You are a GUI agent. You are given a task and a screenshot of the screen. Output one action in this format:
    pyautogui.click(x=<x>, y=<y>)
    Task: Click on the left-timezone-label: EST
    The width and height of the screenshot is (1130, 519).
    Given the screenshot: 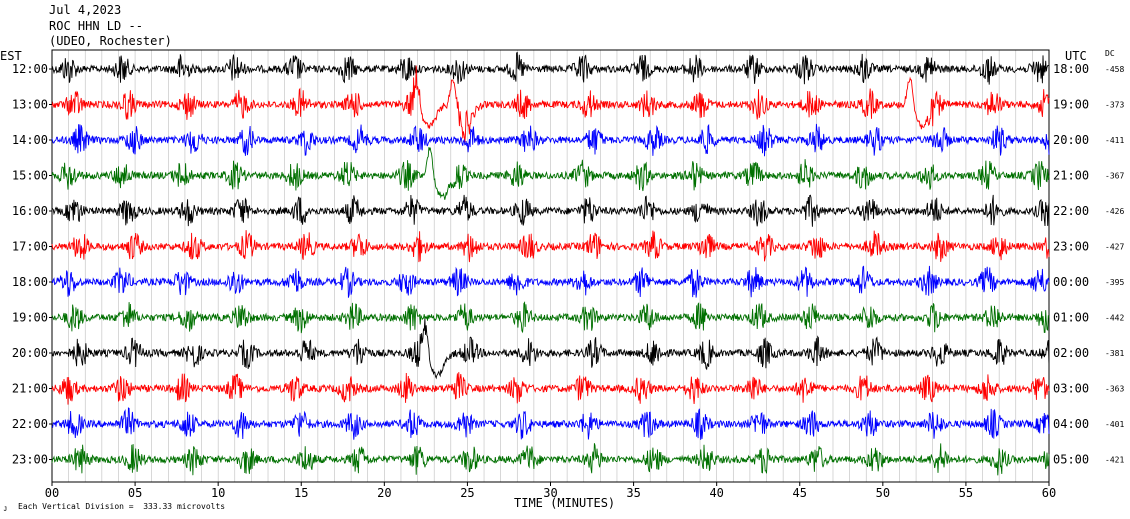 What is the action you would take?
    pyautogui.click(x=11, y=56)
    